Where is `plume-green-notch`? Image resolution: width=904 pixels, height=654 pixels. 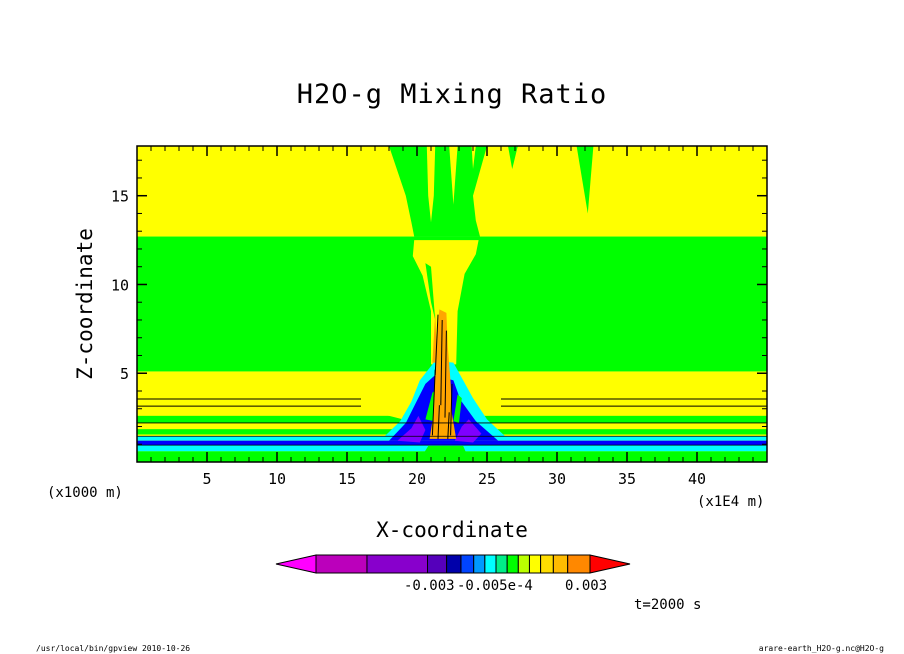 plume-green-notch is located at coordinates (430, 291).